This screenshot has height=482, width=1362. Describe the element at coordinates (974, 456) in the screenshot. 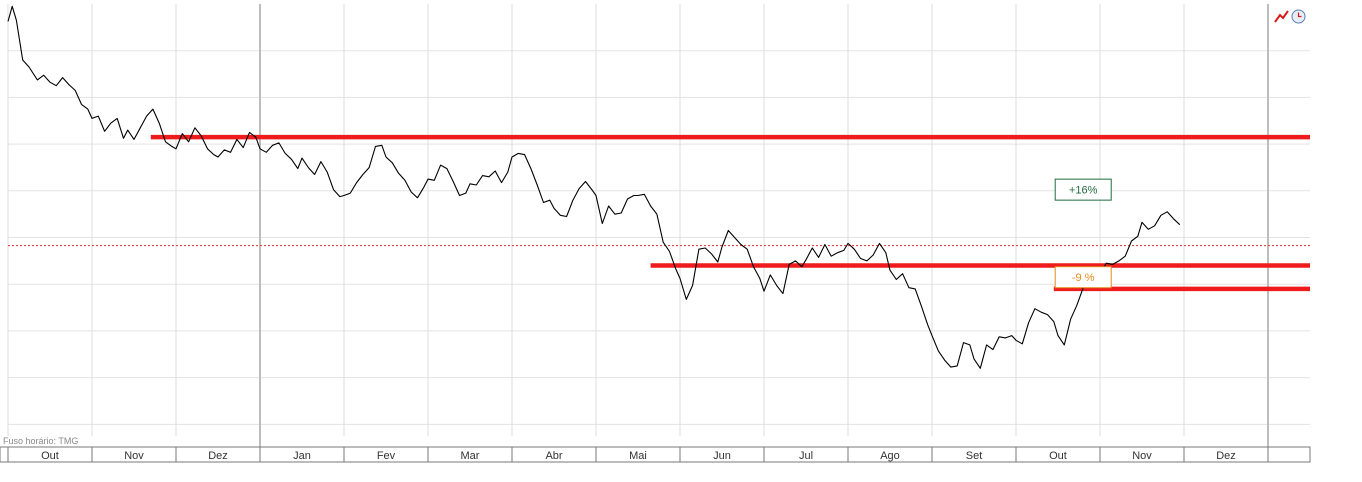

I see `x-tick-label: Set` at that location.